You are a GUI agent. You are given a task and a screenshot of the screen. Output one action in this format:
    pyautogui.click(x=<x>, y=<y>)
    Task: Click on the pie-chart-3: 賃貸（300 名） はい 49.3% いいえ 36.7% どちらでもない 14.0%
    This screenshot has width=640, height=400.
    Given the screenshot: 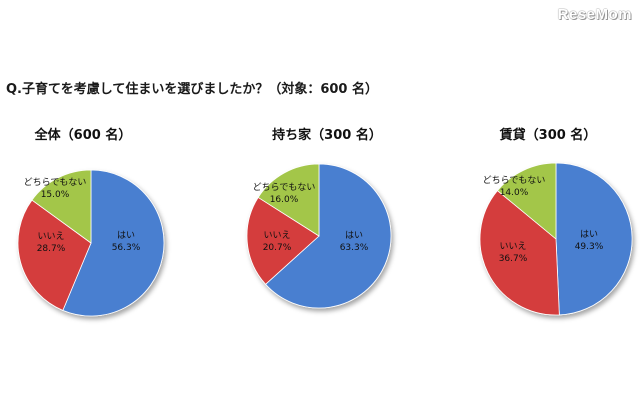 What is the action you would take?
    pyautogui.click(x=556, y=221)
    